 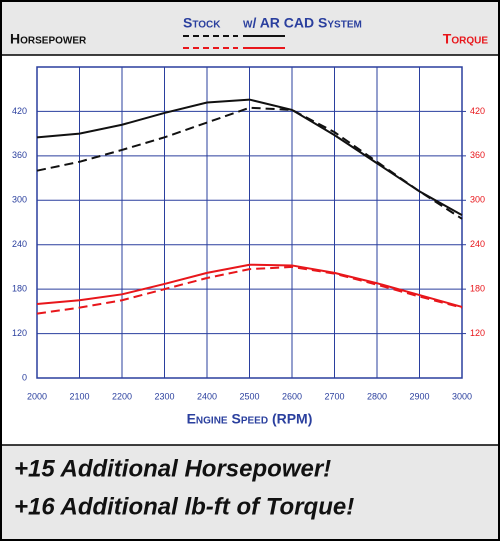 What do you see at coordinates (477, 155) in the screenshot?
I see `y2-tick-label: 360` at bounding box center [477, 155].